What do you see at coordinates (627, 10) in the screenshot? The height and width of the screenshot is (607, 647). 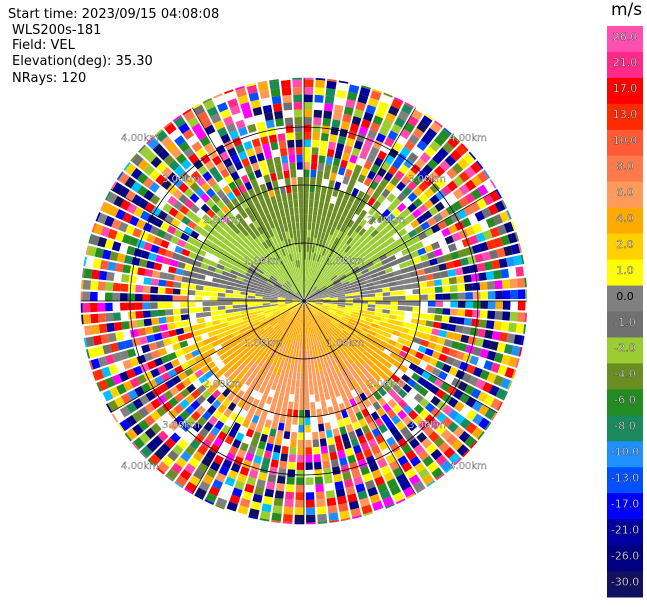 I see `colorbar-unit-label: m/s` at bounding box center [627, 10].